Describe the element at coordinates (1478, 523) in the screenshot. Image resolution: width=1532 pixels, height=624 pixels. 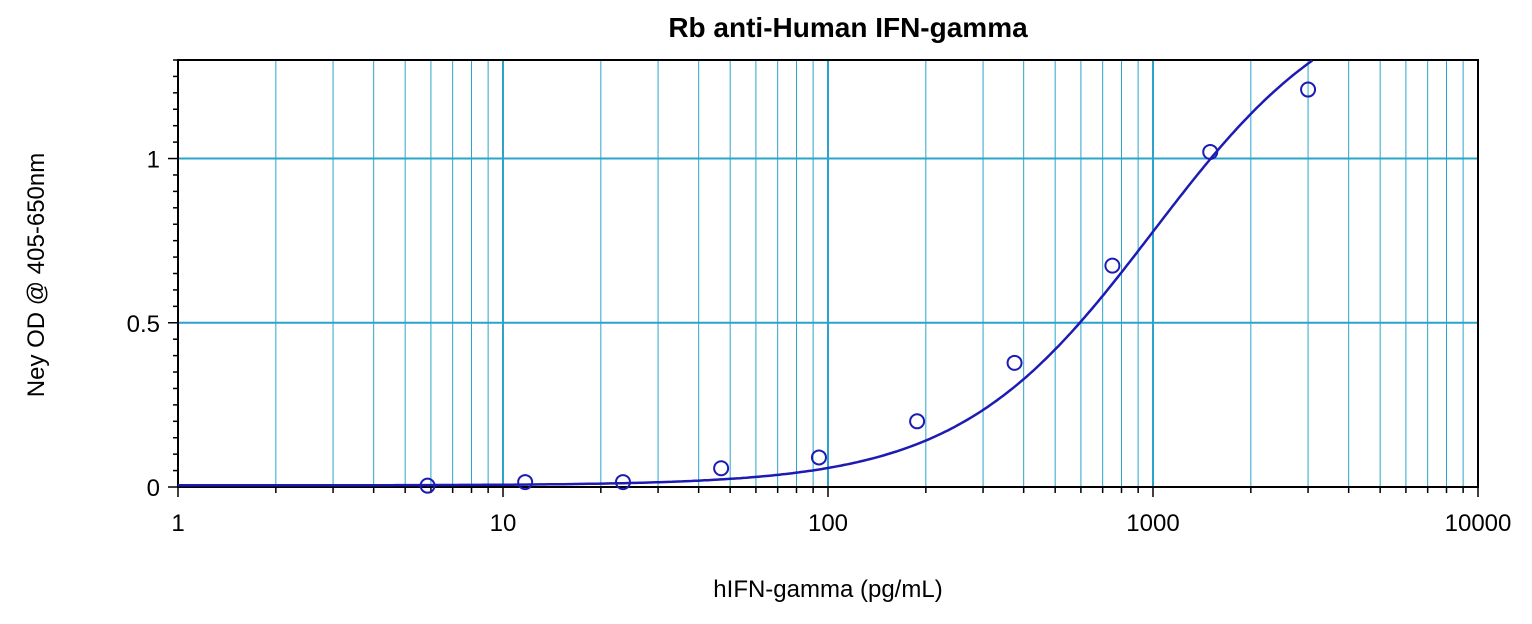
I see `x-tick-label: 10000` at that location.